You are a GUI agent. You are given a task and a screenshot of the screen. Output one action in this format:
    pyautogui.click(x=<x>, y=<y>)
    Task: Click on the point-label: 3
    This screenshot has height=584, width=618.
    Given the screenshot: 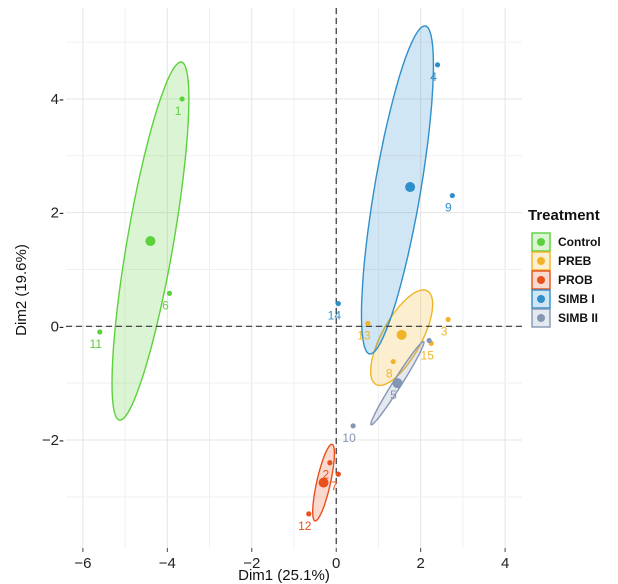 What is the action you would take?
    pyautogui.click(x=444, y=331)
    